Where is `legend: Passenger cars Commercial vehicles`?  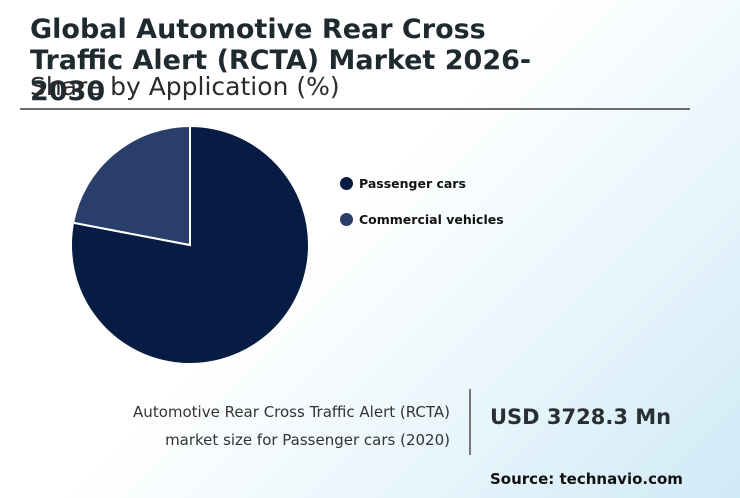 legend: Passenger cars Commercial vehicles is located at coordinates (422, 210).